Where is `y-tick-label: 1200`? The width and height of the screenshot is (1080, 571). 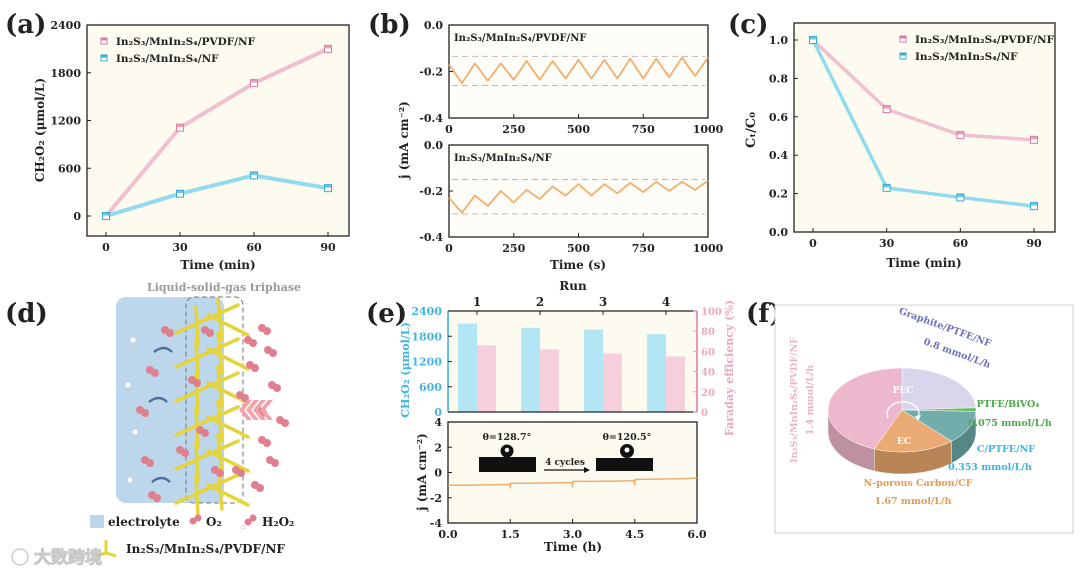 y-tick-label: 1200 is located at coordinates (65, 121).